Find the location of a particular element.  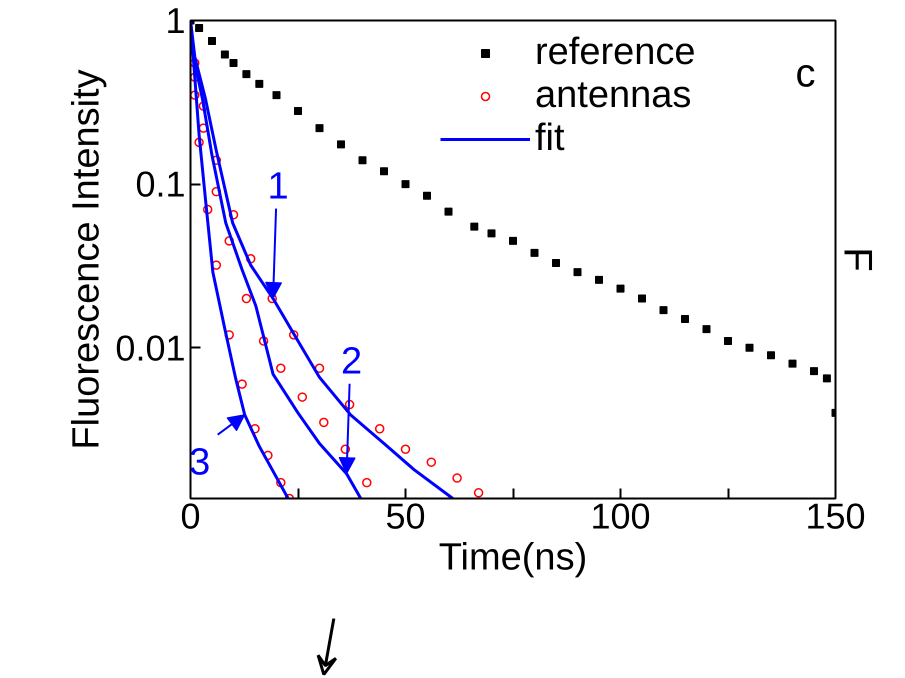

x-tick-label: 100 is located at coordinates (620, 516).